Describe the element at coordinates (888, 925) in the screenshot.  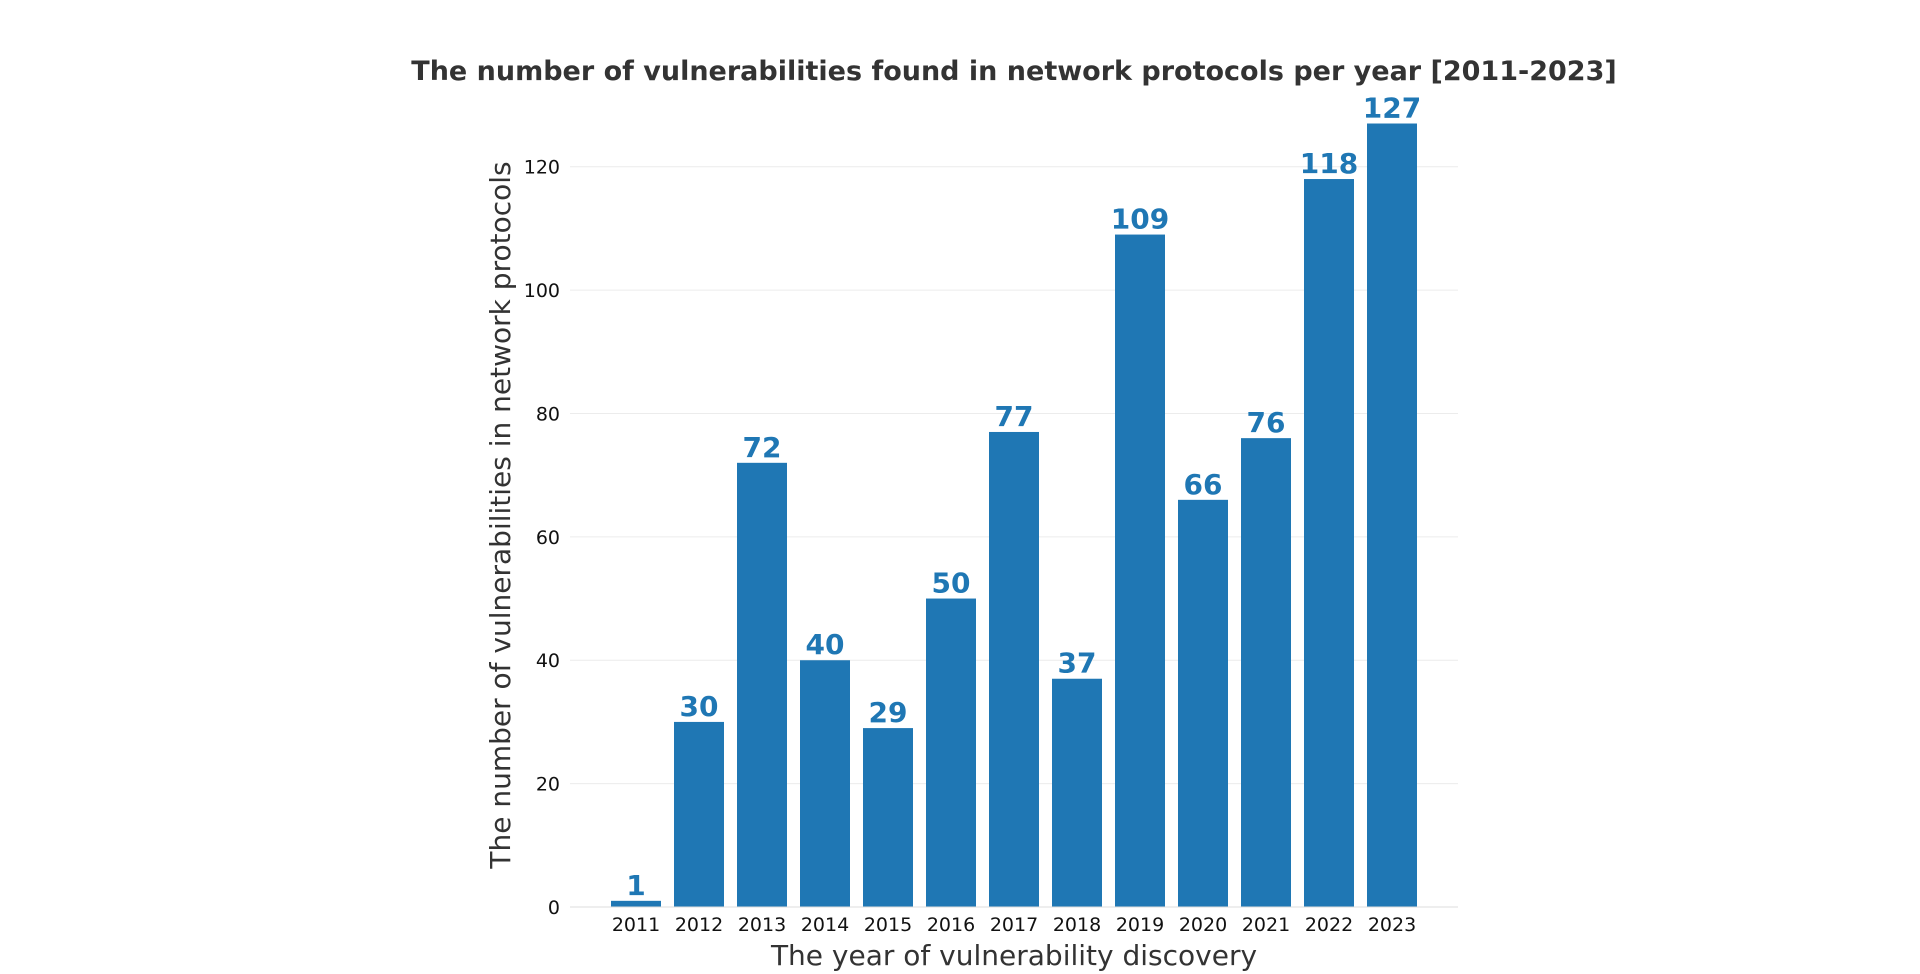
I see `x-tick-label-2015: 2015` at that location.